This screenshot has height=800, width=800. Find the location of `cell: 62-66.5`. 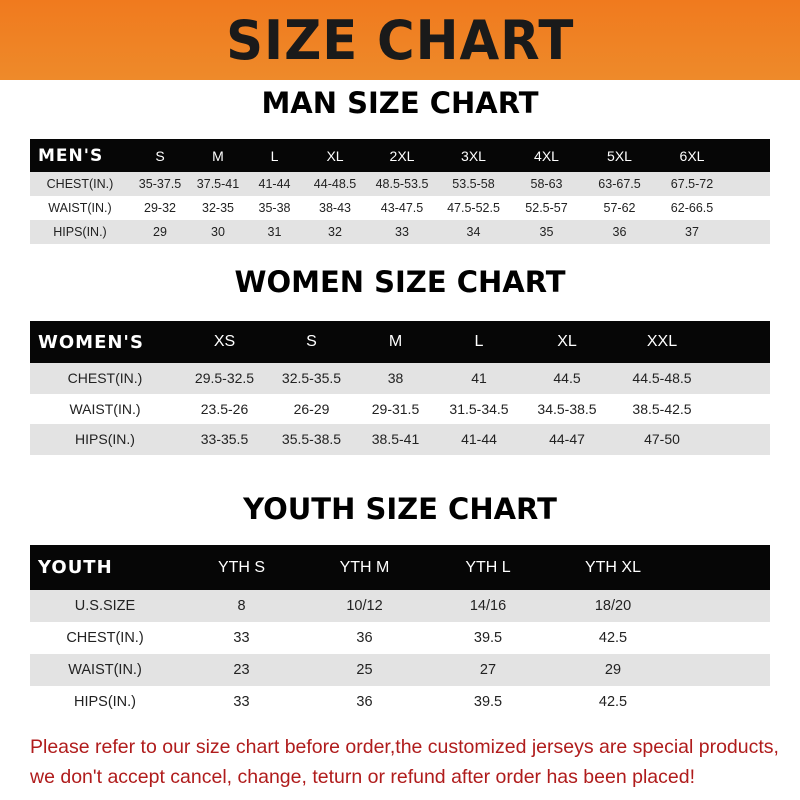

cell: 62-66.5 is located at coordinates (692, 208).